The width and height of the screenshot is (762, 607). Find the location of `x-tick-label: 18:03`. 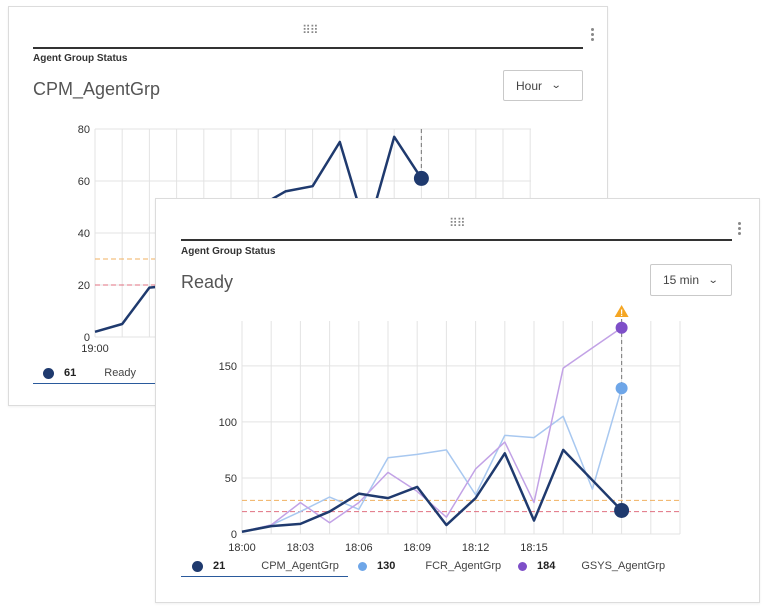

x-tick-label: 18:03 is located at coordinates (301, 548).